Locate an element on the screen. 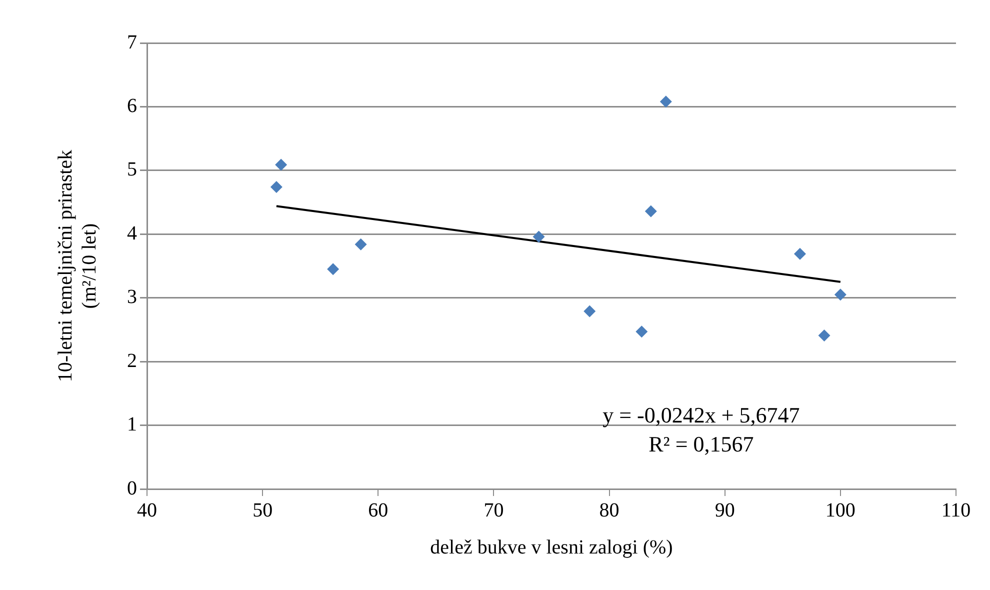 This screenshot has width=990, height=590. y-tick-label: 5 is located at coordinates (132, 169).